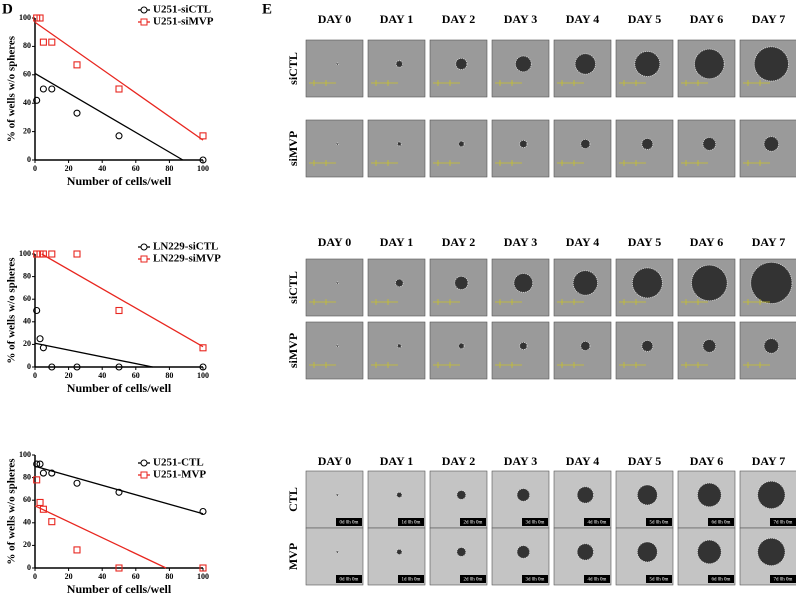 This screenshot has width=796, height=600. What do you see at coordinates (27, 321) in the screenshot?
I see `y-tick-label: 40` at bounding box center [27, 321].